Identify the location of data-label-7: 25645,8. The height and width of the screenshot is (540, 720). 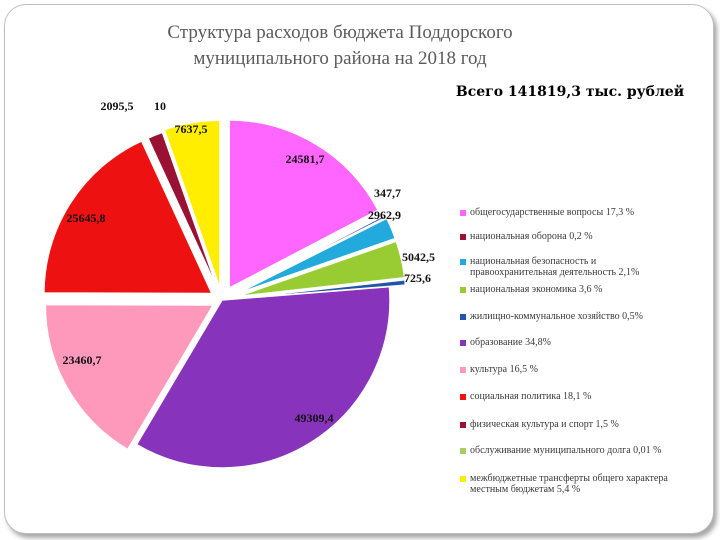
(86, 218).